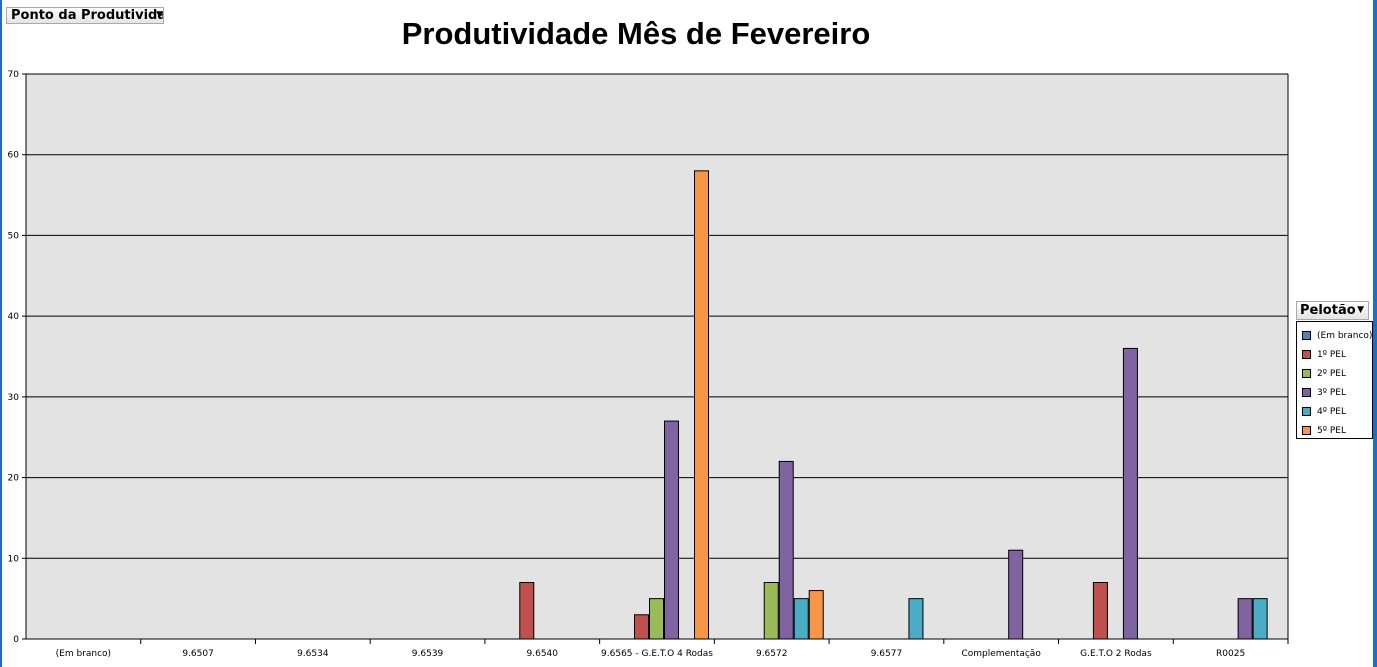 This screenshot has width=1377, height=667. I want to click on legend-label: 3º PEL, so click(1331, 392).